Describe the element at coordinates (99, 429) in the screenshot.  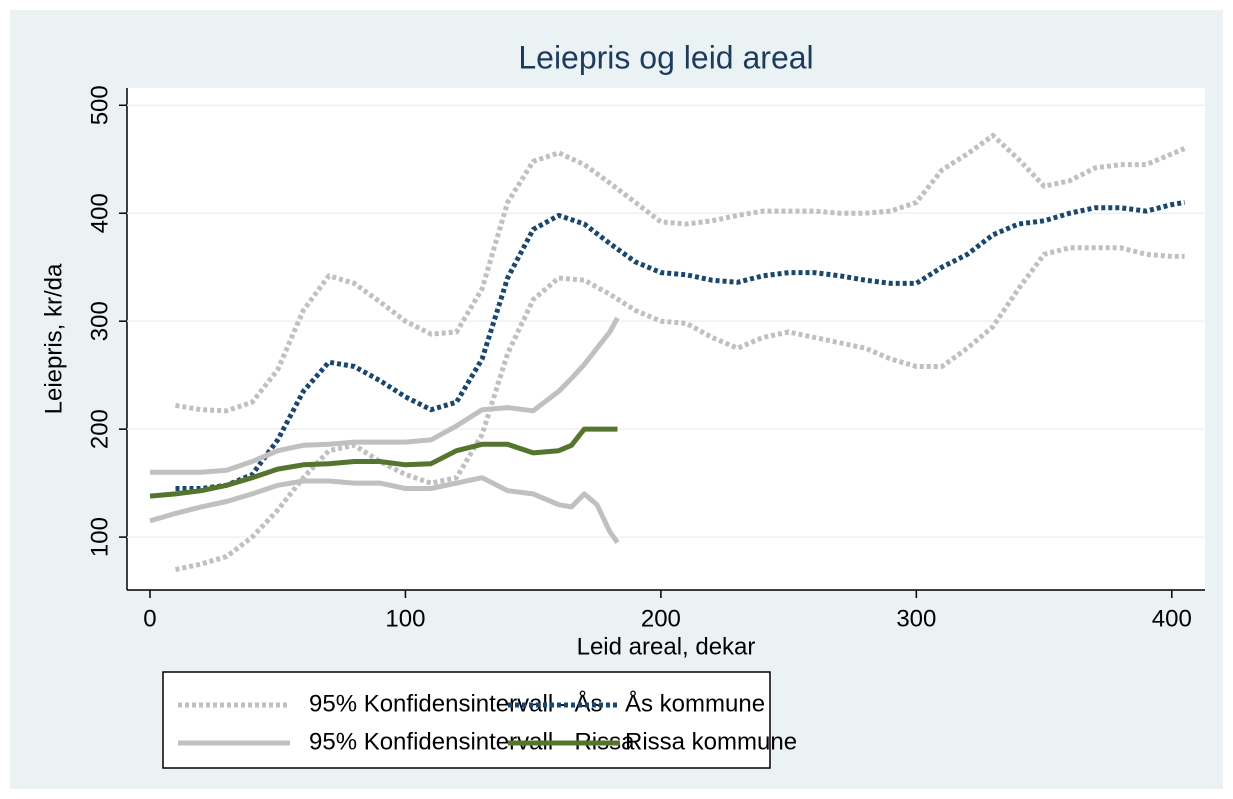
I see `y-tick-label: 200` at that location.